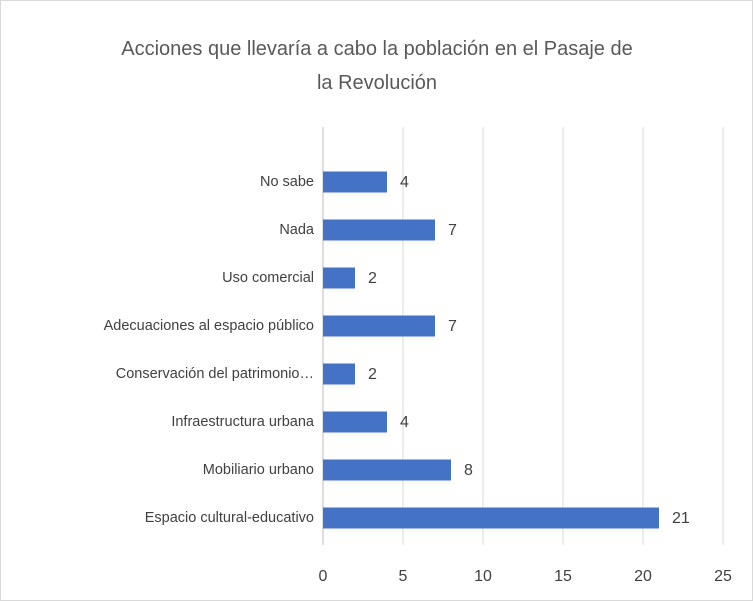 This screenshot has width=753, height=601. What do you see at coordinates (268, 278) in the screenshot?
I see `y-tick-label: Uso comercial` at bounding box center [268, 278].